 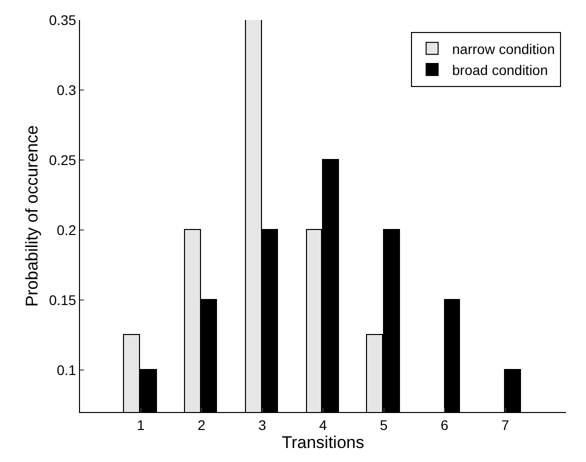 I want to click on x-tick-label: 6, so click(x=444, y=424).